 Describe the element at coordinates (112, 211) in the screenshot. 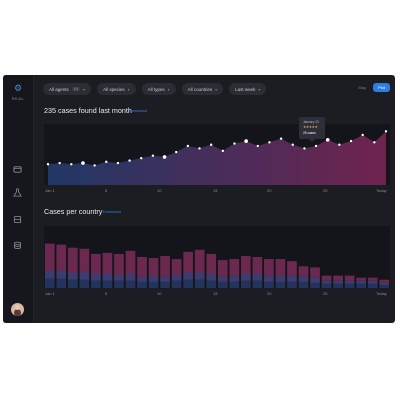

I see `download-link-country: Download` at that location.